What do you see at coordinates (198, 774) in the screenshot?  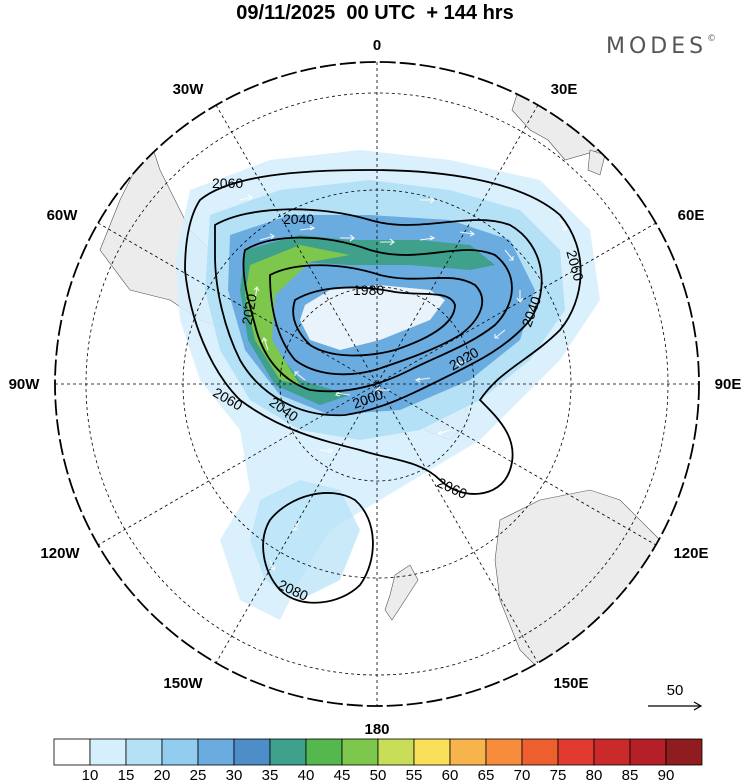 I see `colorbar-tick-label: 25` at bounding box center [198, 774].